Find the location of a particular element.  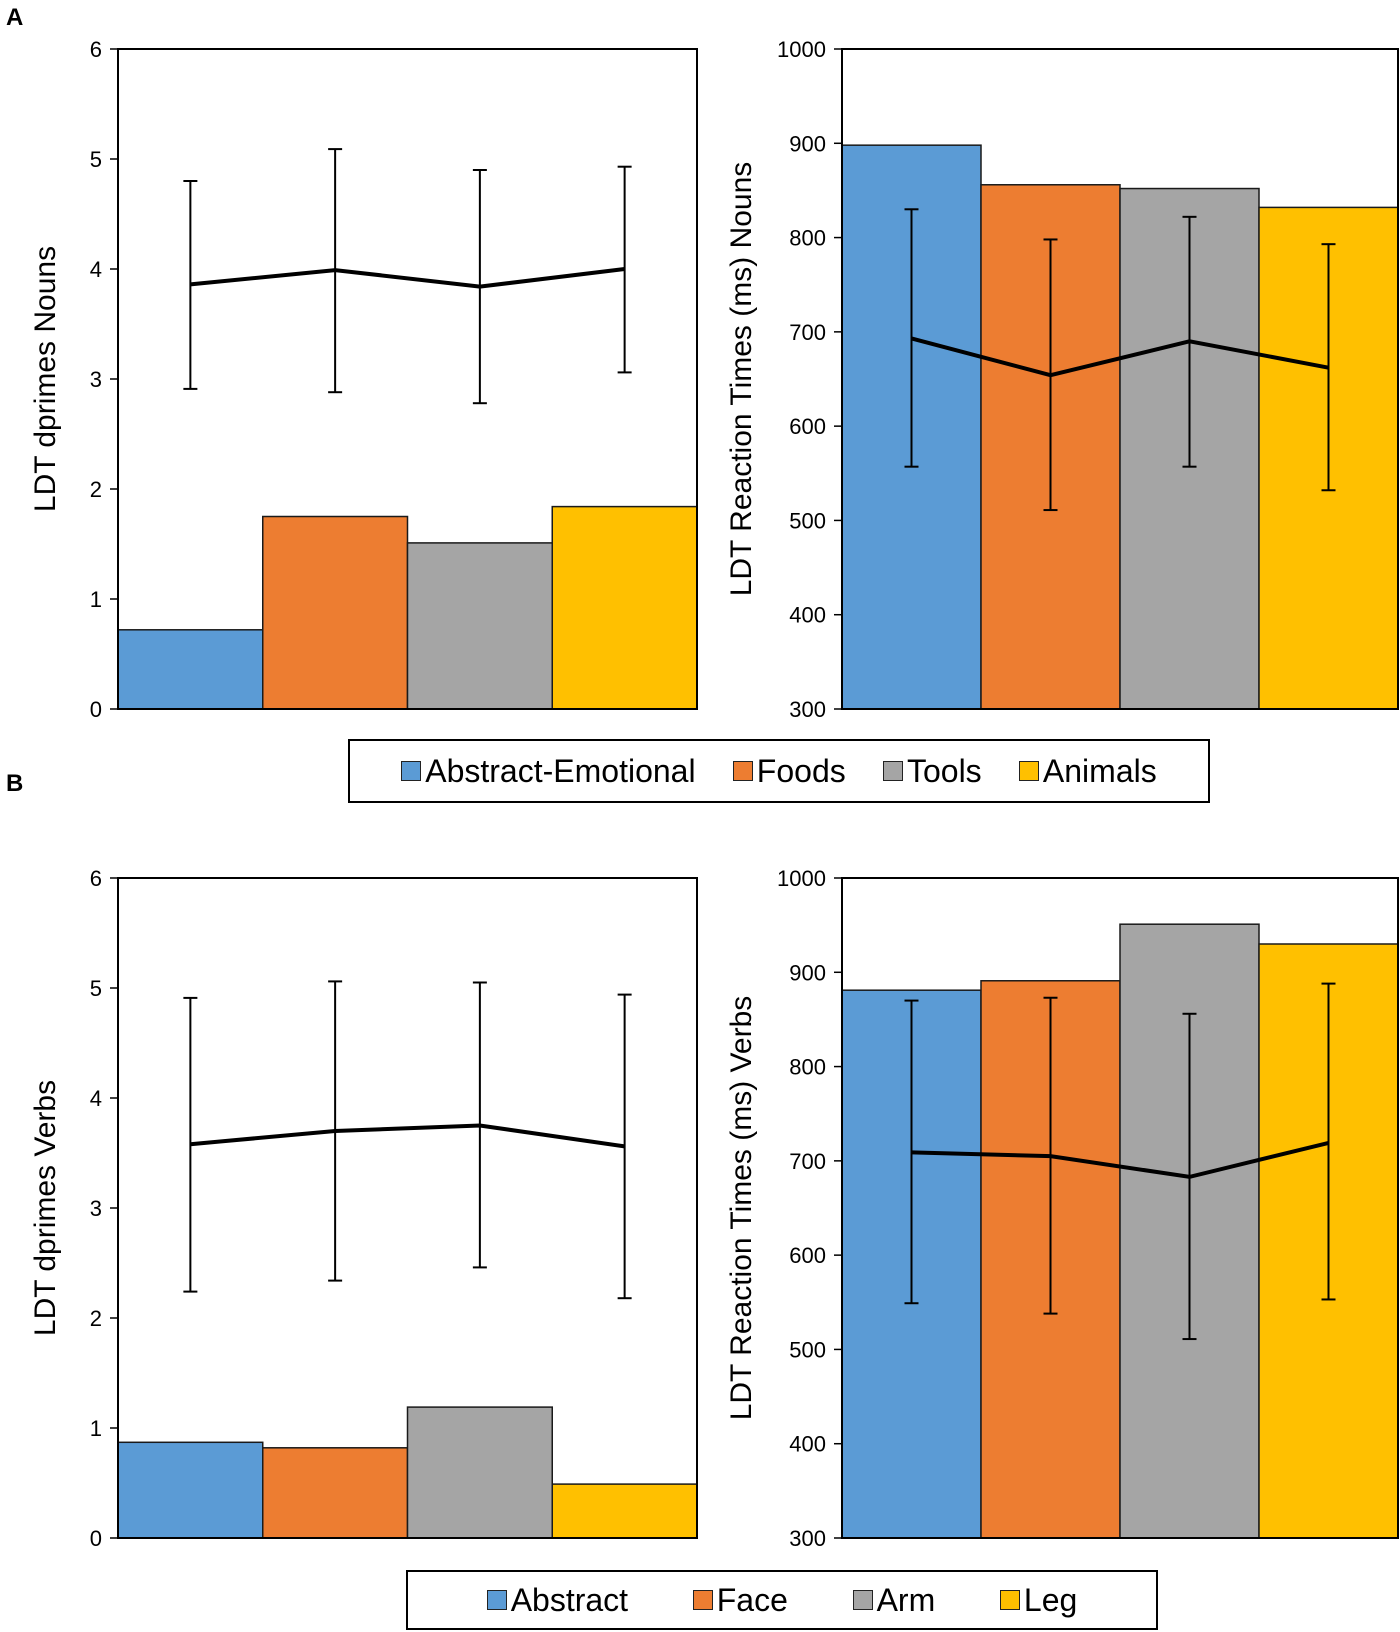

y-axis-label: LDT Reaction Times (ms) Verbs is located at coordinates (741, 1208).